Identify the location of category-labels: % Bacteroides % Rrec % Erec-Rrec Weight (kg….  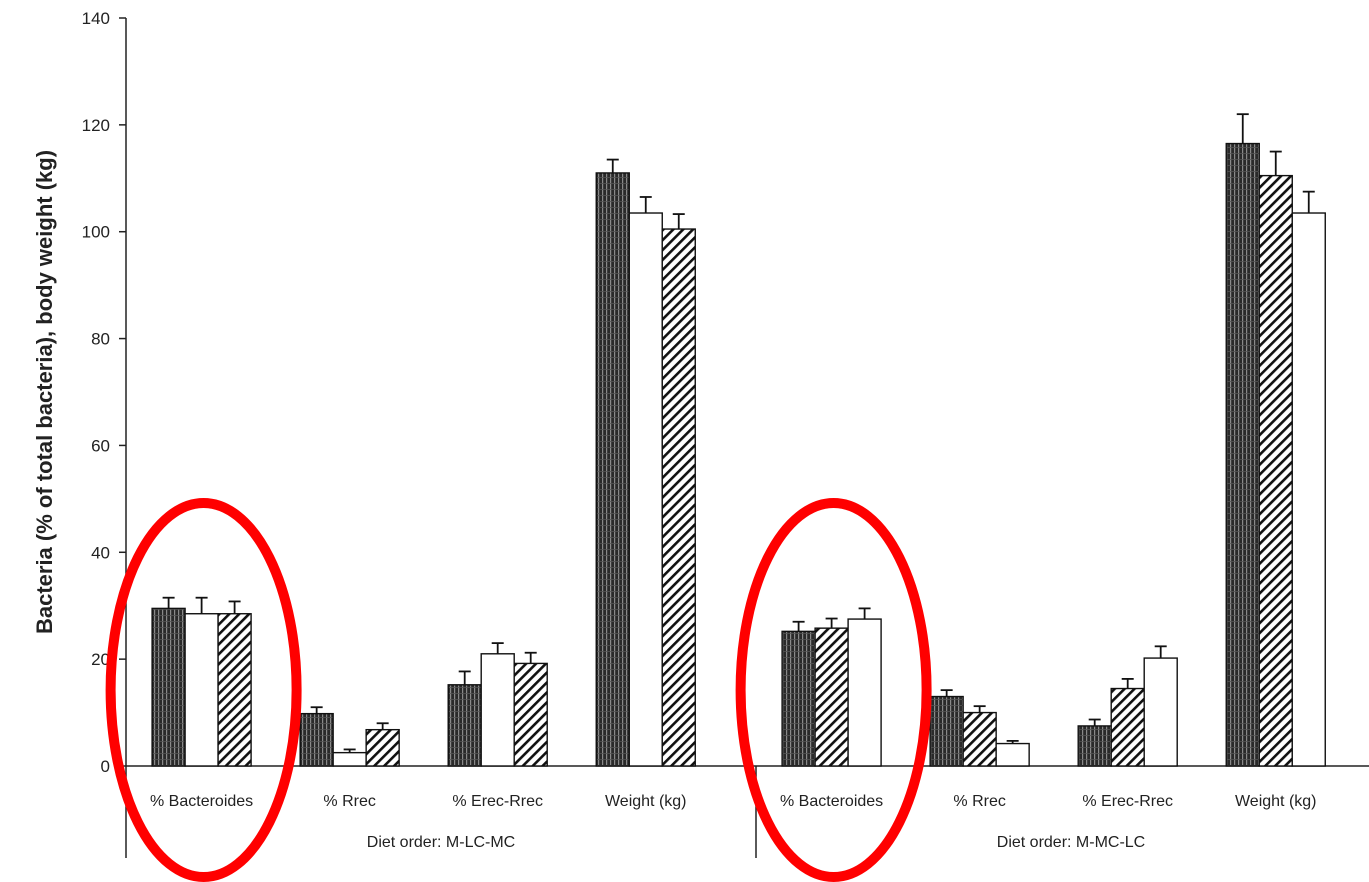
(733, 801).